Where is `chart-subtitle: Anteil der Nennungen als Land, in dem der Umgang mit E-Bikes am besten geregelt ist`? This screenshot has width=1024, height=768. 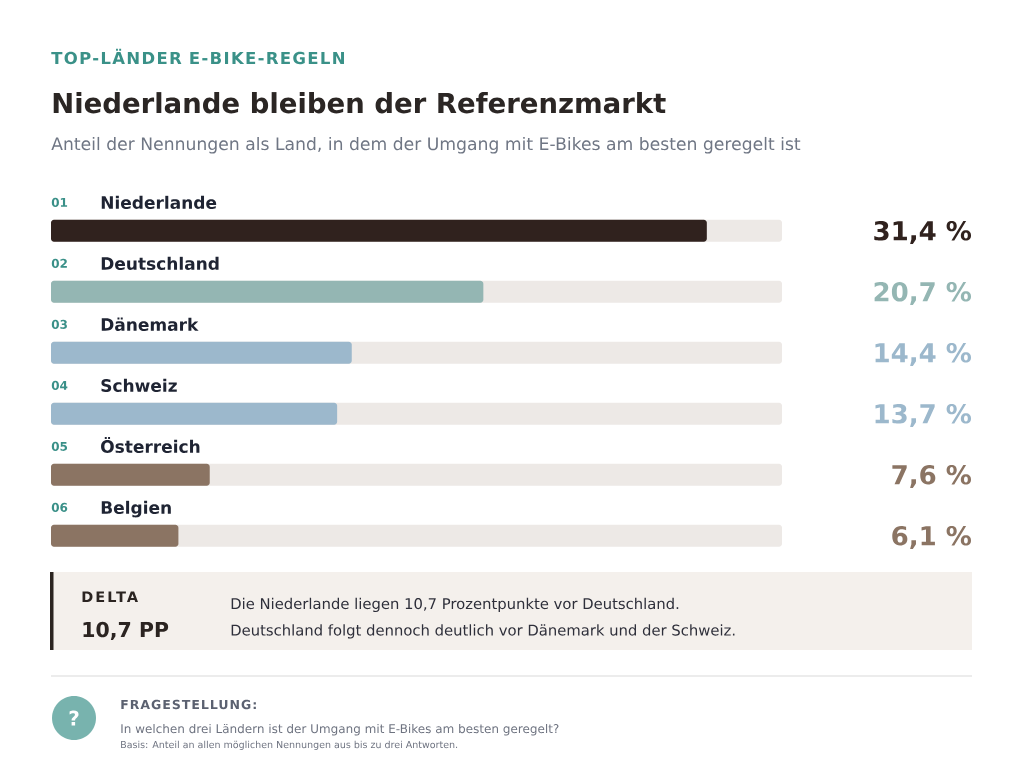 chart-subtitle: Anteil der Nennungen als Land, in dem der Umgang mit E-Bikes am besten geregelt ist is located at coordinates (426, 145).